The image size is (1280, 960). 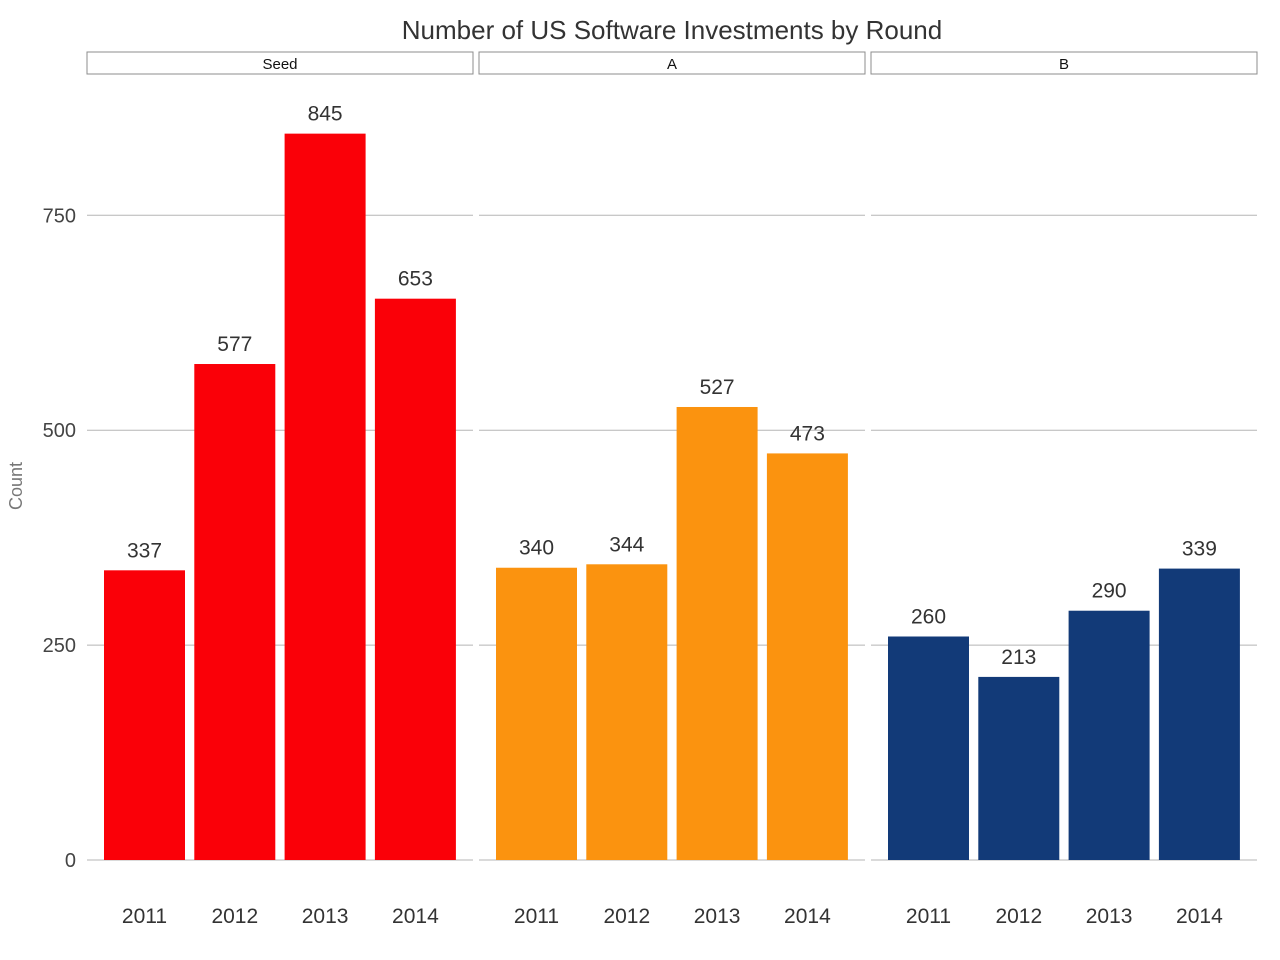 I want to click on y-tick-label: 500, so click(x=59, y=431).